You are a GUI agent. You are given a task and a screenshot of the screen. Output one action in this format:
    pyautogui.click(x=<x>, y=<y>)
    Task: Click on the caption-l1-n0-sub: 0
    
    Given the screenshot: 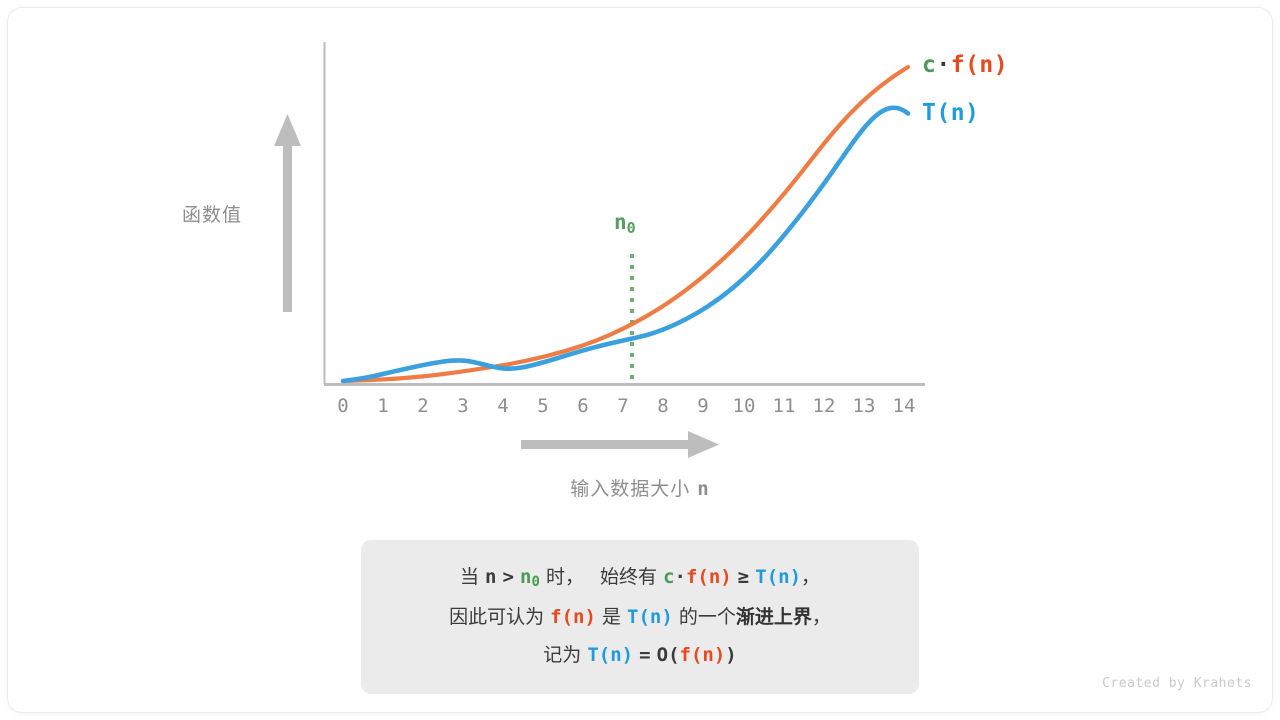 What is the action you would take?
    pyautogui.click(x=535, y=582)
    